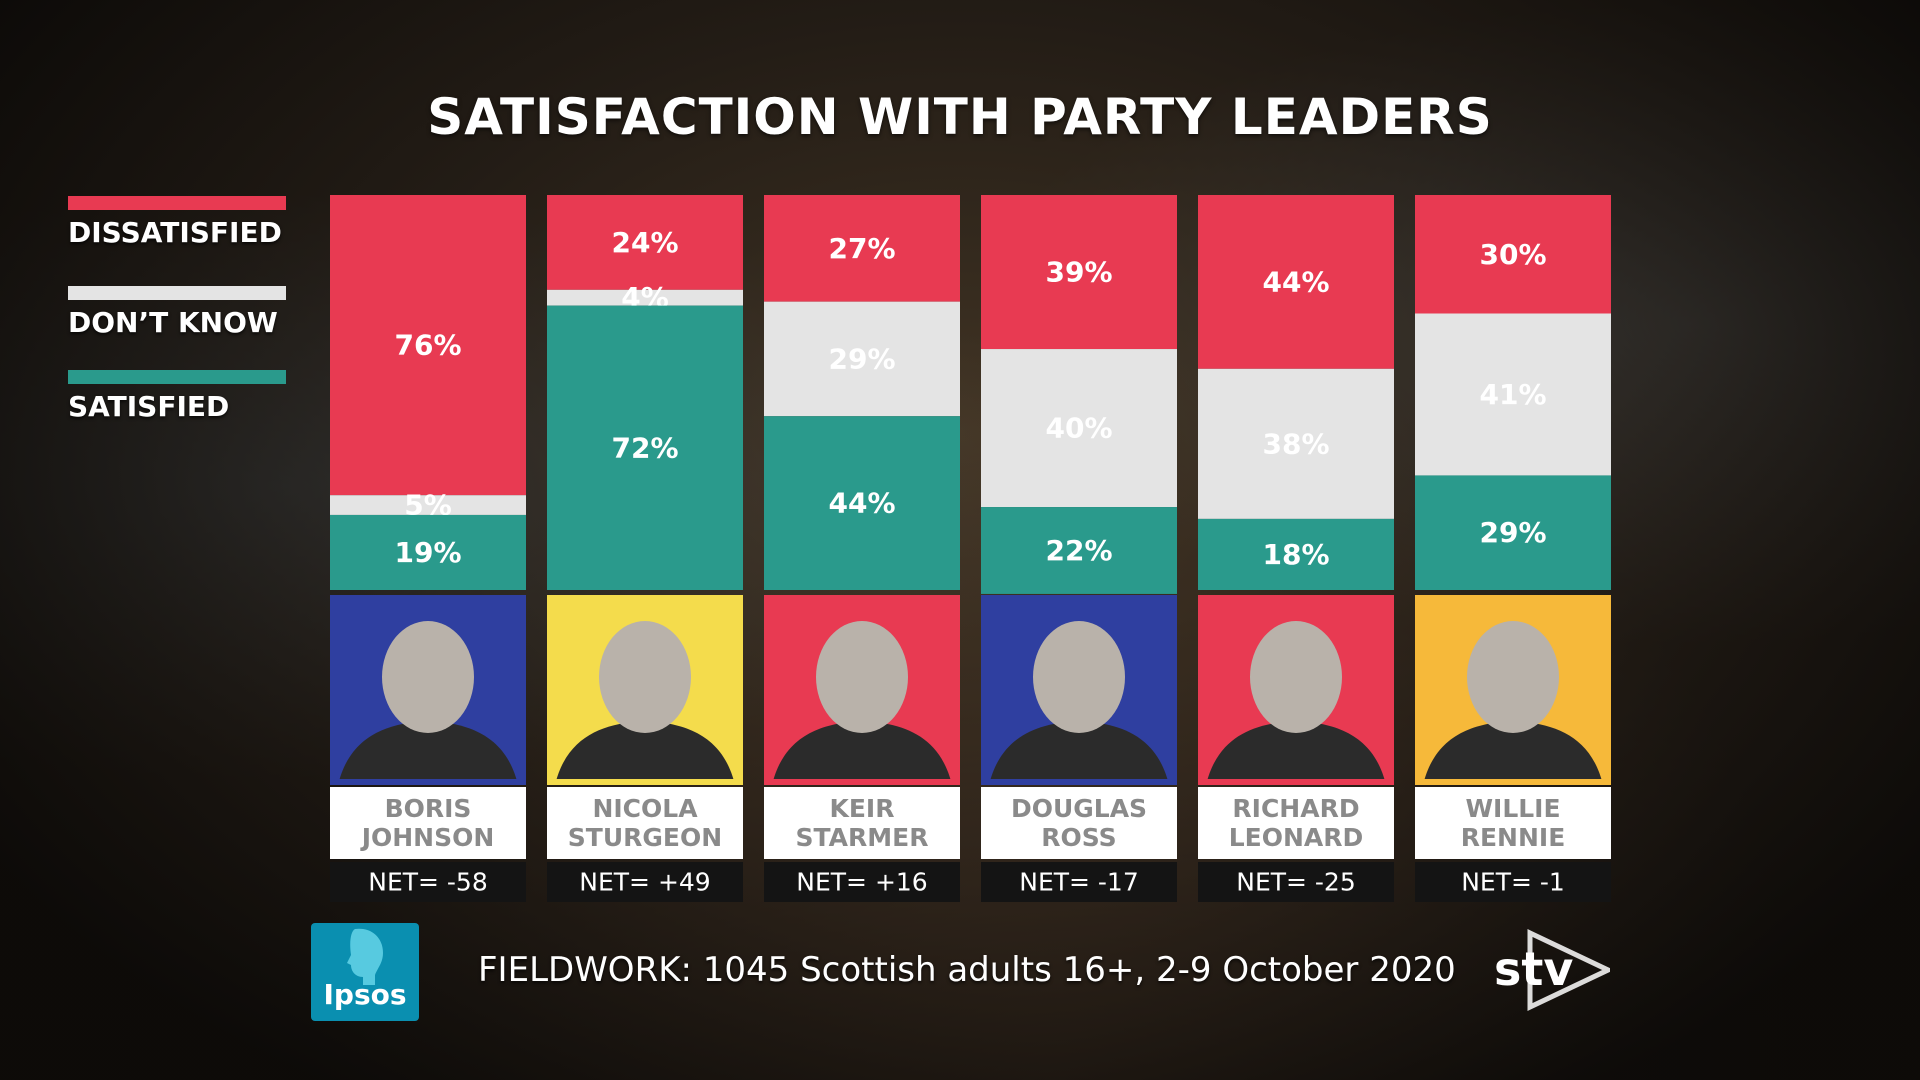 The width and height of the screenshot is (1920, 1080). I want to click on bar-label-satisfied: 22%, so click(1078, 550).